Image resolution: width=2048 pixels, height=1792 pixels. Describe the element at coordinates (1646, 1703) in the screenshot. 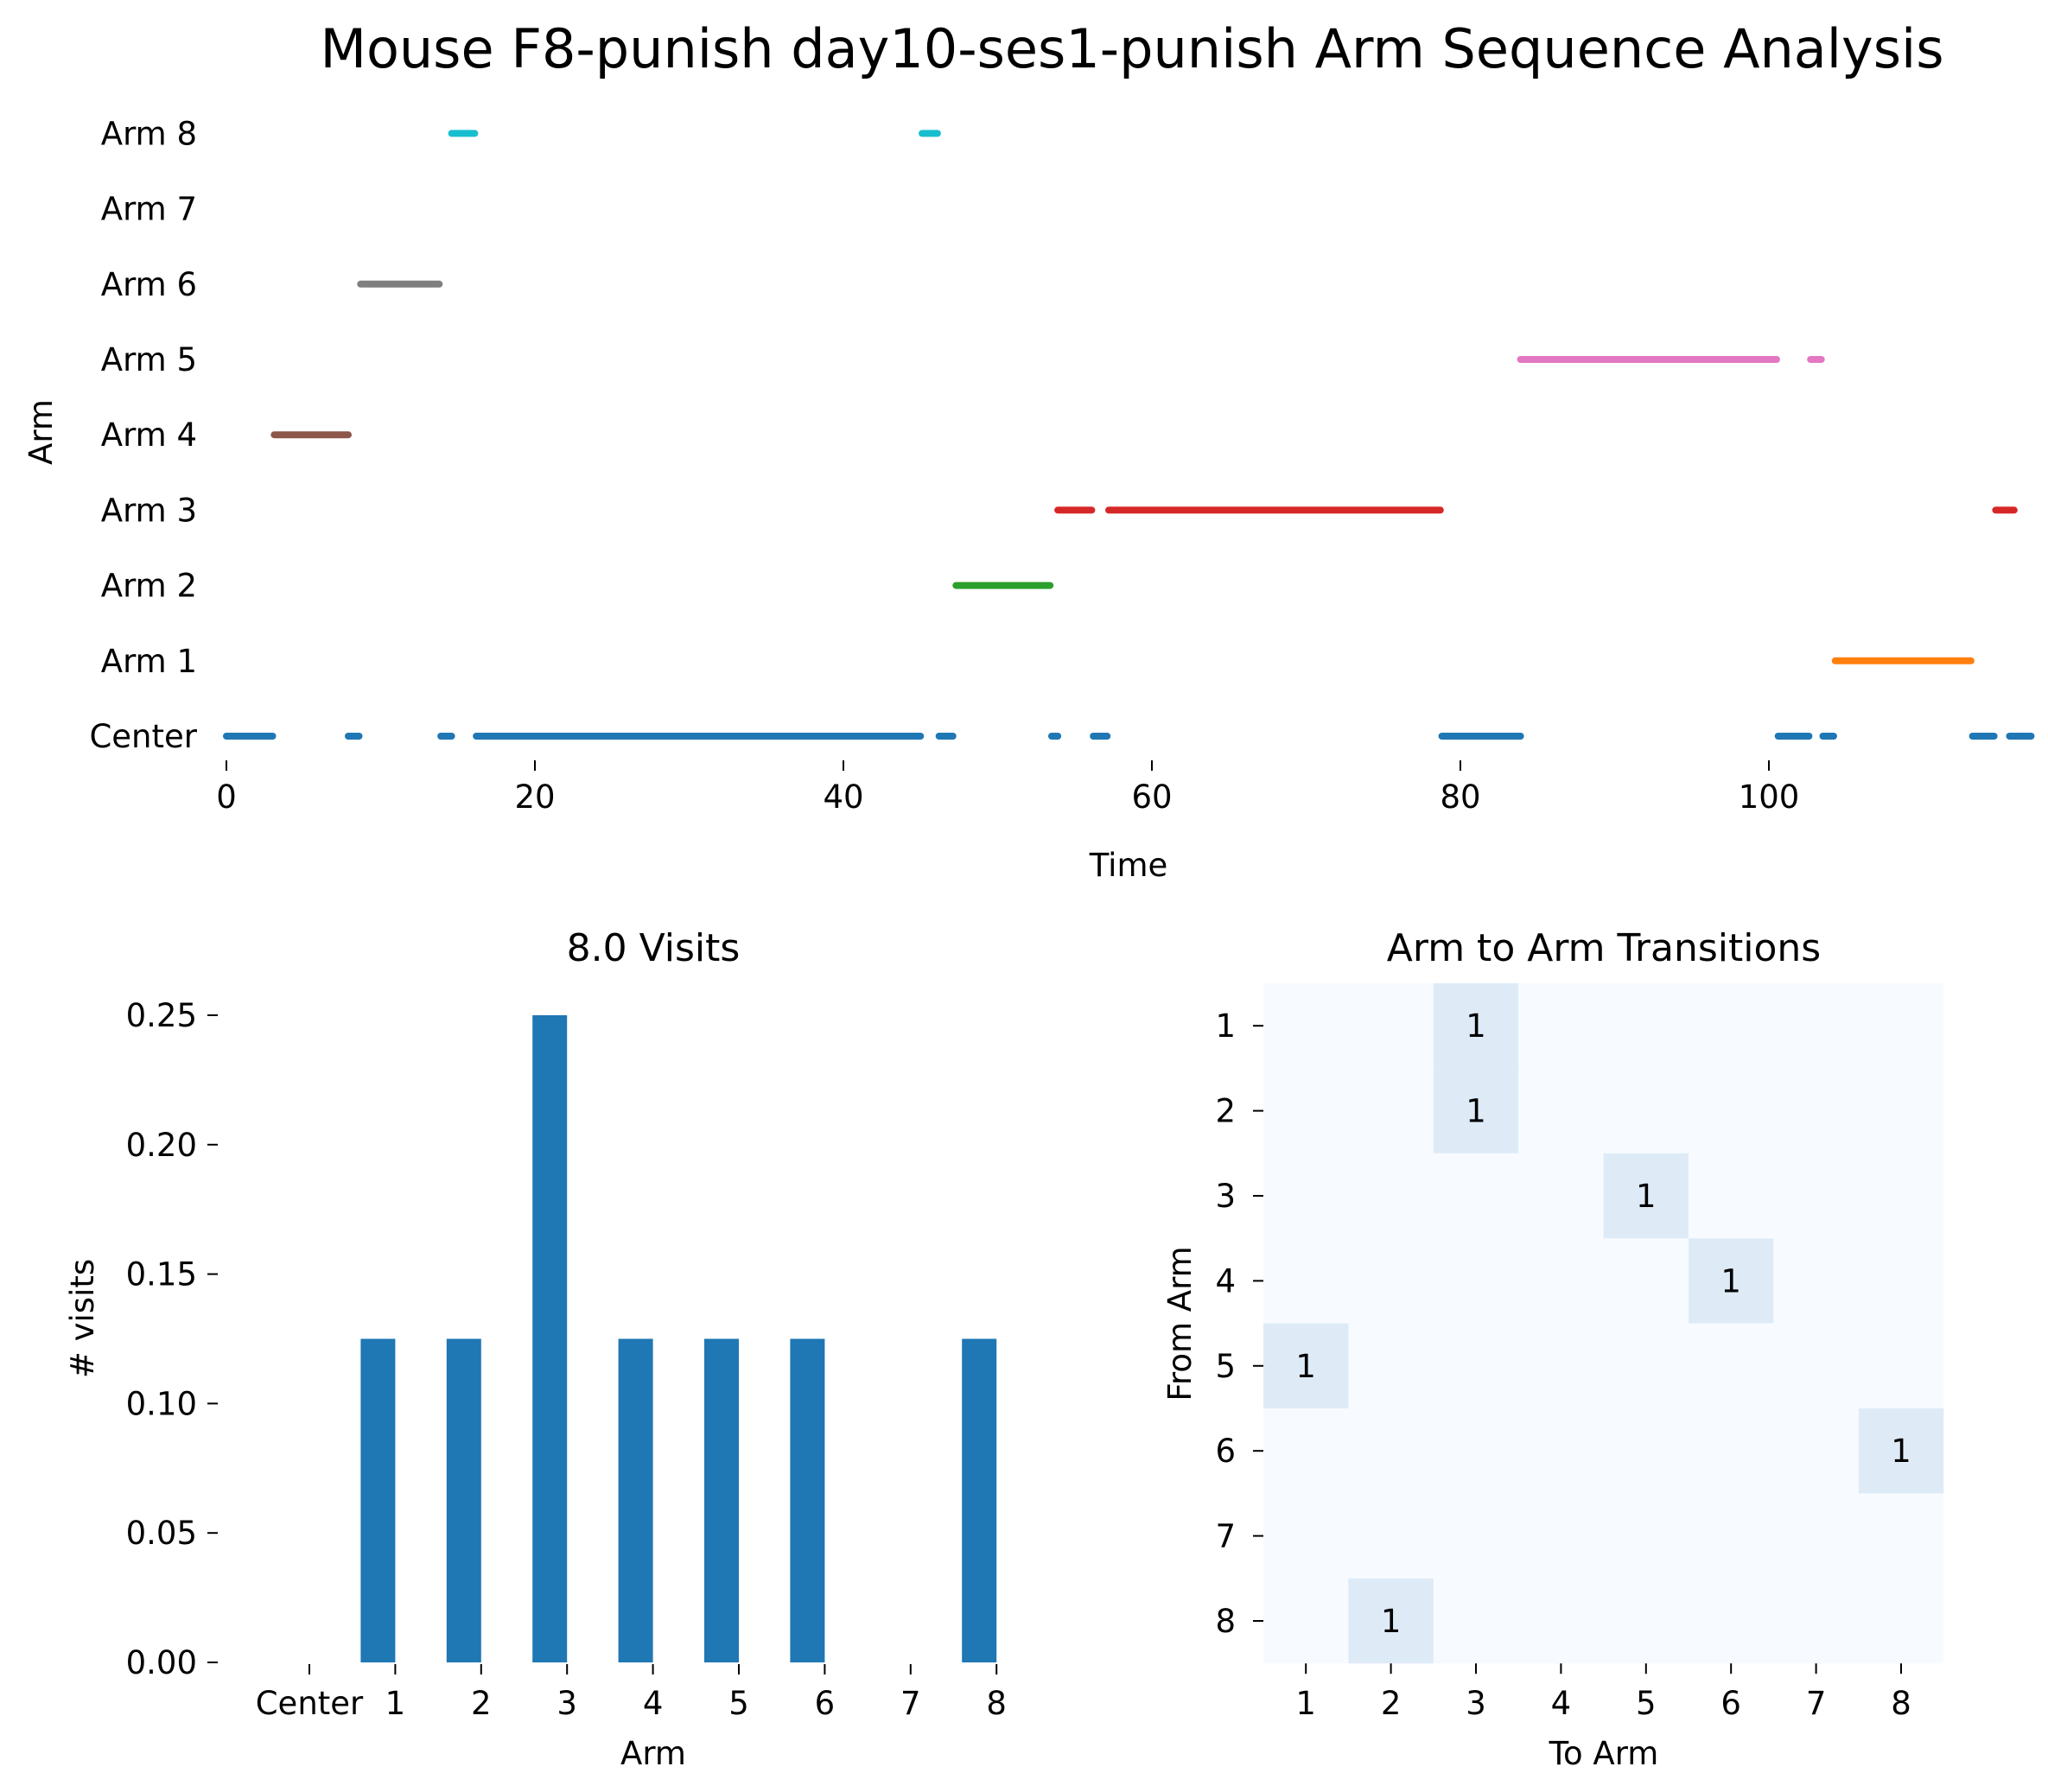

I see `heatmap-x-tick-label: 5` at that location.